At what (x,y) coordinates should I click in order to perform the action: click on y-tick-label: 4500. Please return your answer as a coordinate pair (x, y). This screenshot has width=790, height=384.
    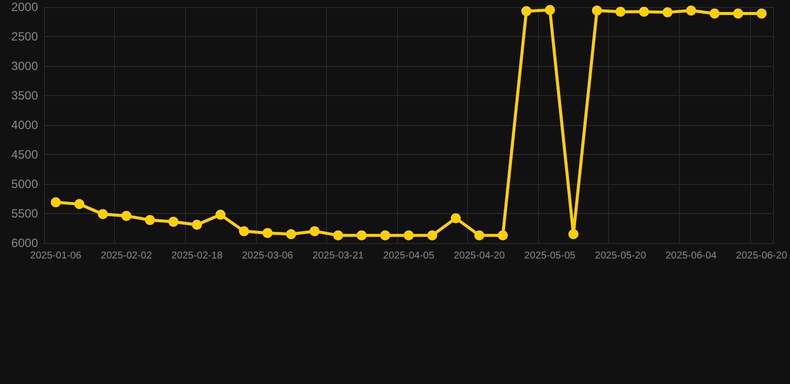
    Looking at the image, I should click on (24, 155).